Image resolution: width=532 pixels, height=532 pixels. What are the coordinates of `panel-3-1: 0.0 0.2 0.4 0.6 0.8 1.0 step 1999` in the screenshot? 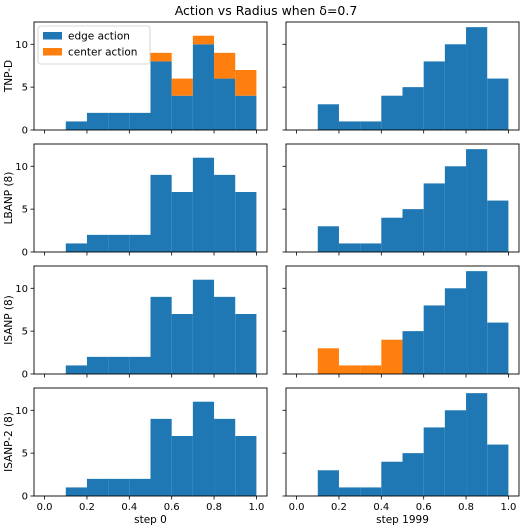 It's located at (401, 456).